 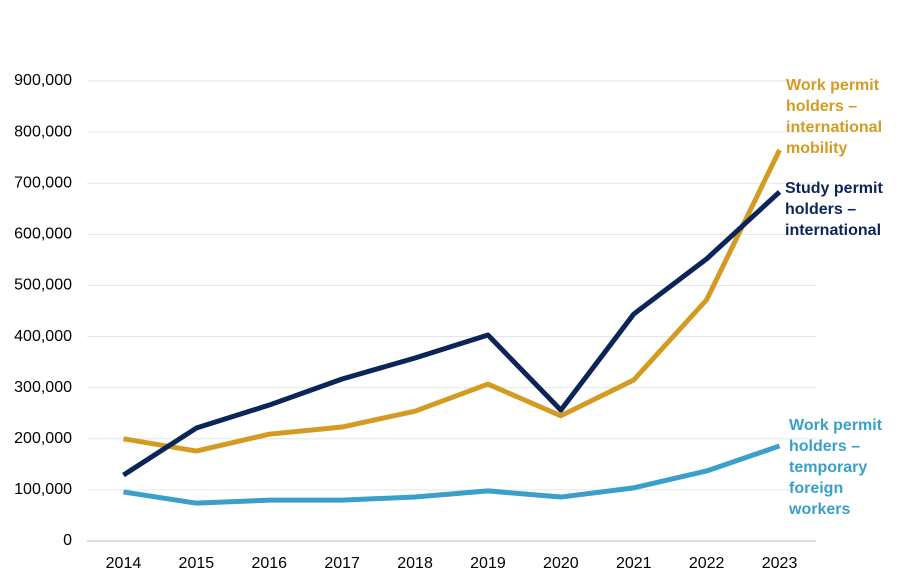 I want to click on x-tick-label: 2022, so click(x=707, y=563).